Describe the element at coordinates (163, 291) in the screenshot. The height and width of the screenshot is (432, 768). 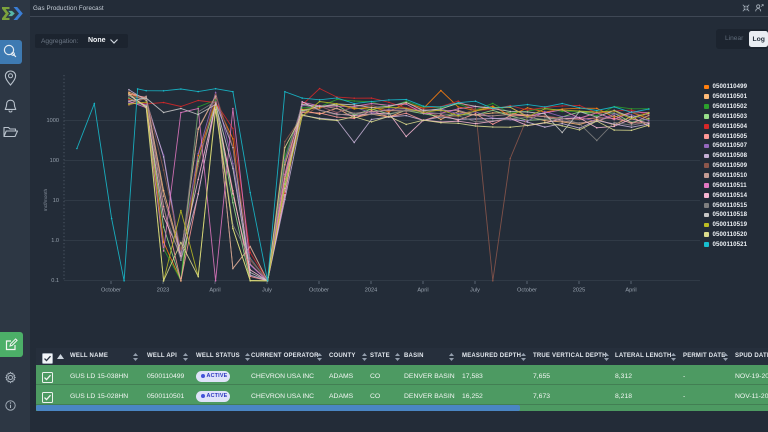
I see `svg-text: 2023` at that location.